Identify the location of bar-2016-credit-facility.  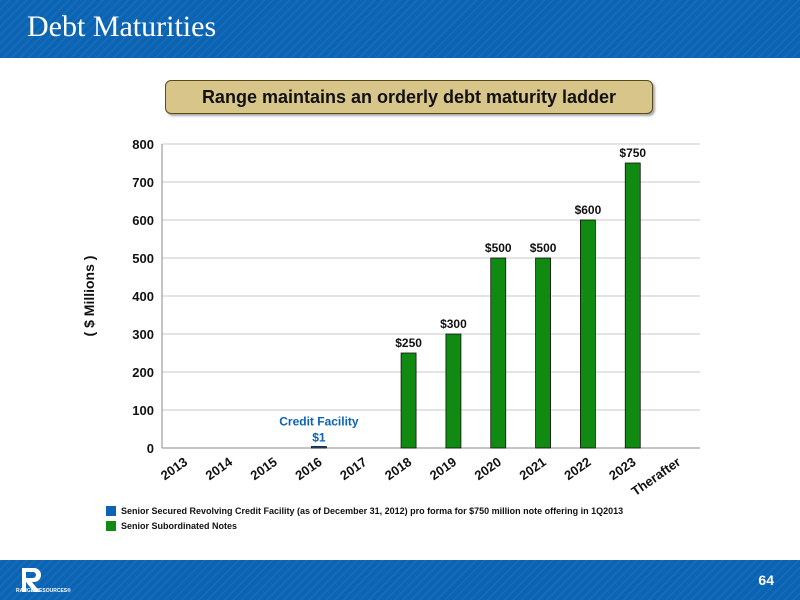
(319, 447).